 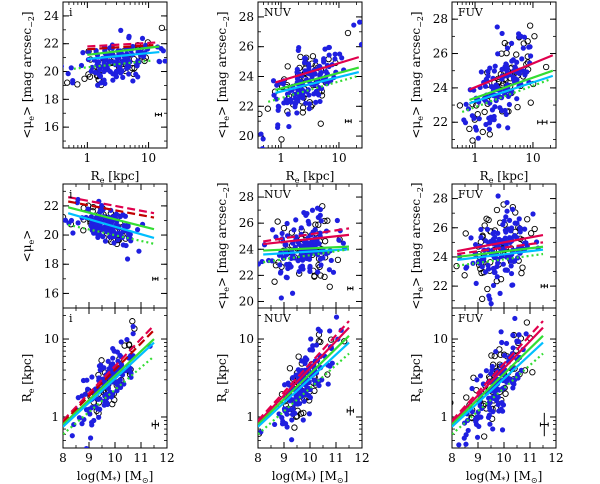 I want to click on y-tick-label: 20, so click(x=51, y=235).